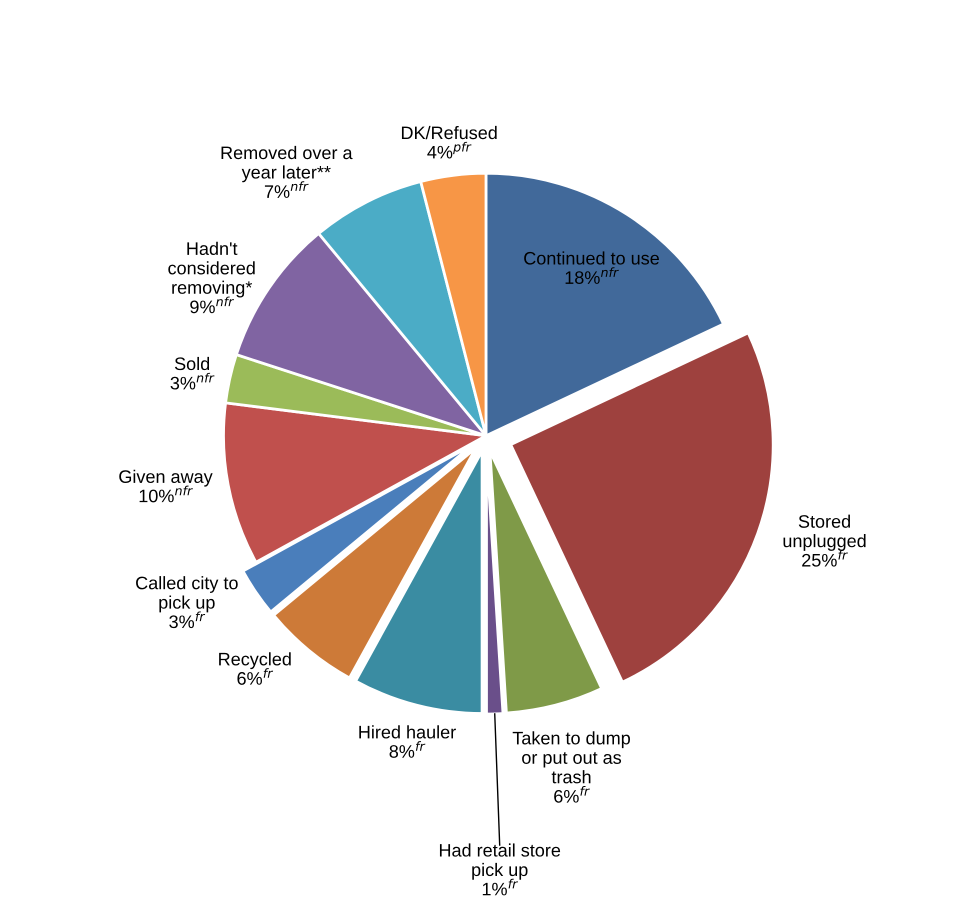 This screenshot has height=903, width=972. I want to click on slice-label: Had retail store pick up, so click(500, 861).